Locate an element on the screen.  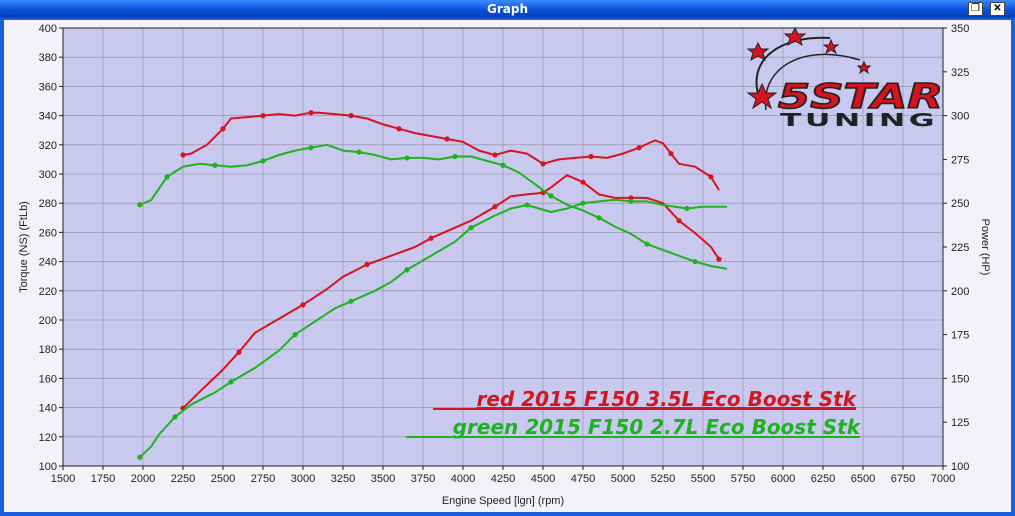
x-tick-label: 6000 is located at coordinates (783, 479).